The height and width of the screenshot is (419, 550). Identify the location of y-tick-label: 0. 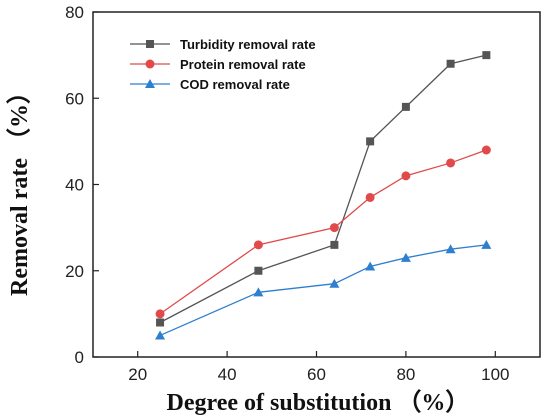
(79, 357).